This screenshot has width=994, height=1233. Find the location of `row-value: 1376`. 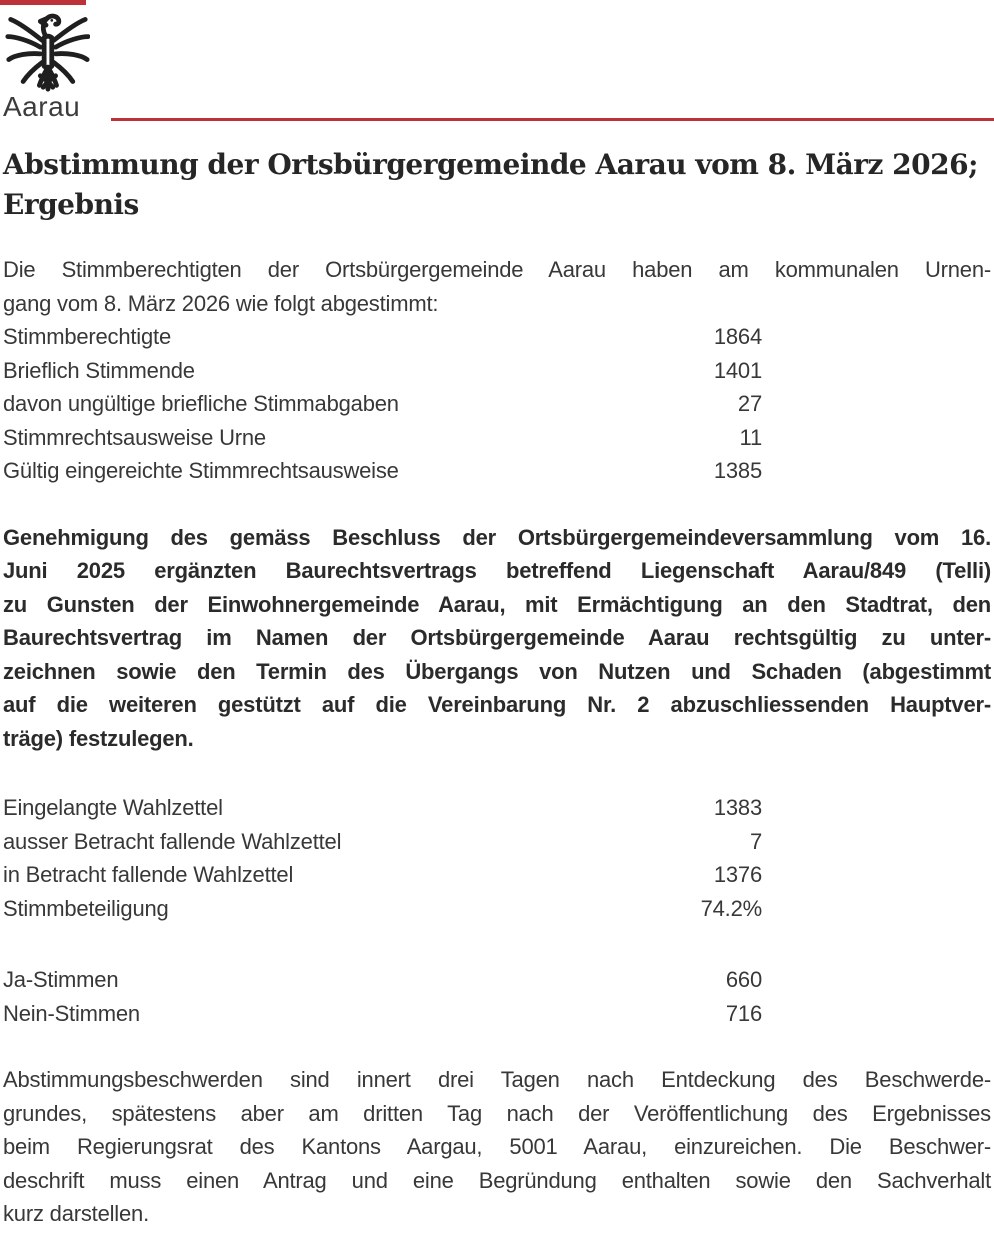

row-value: 1376 is located at coordinates (737, 874).